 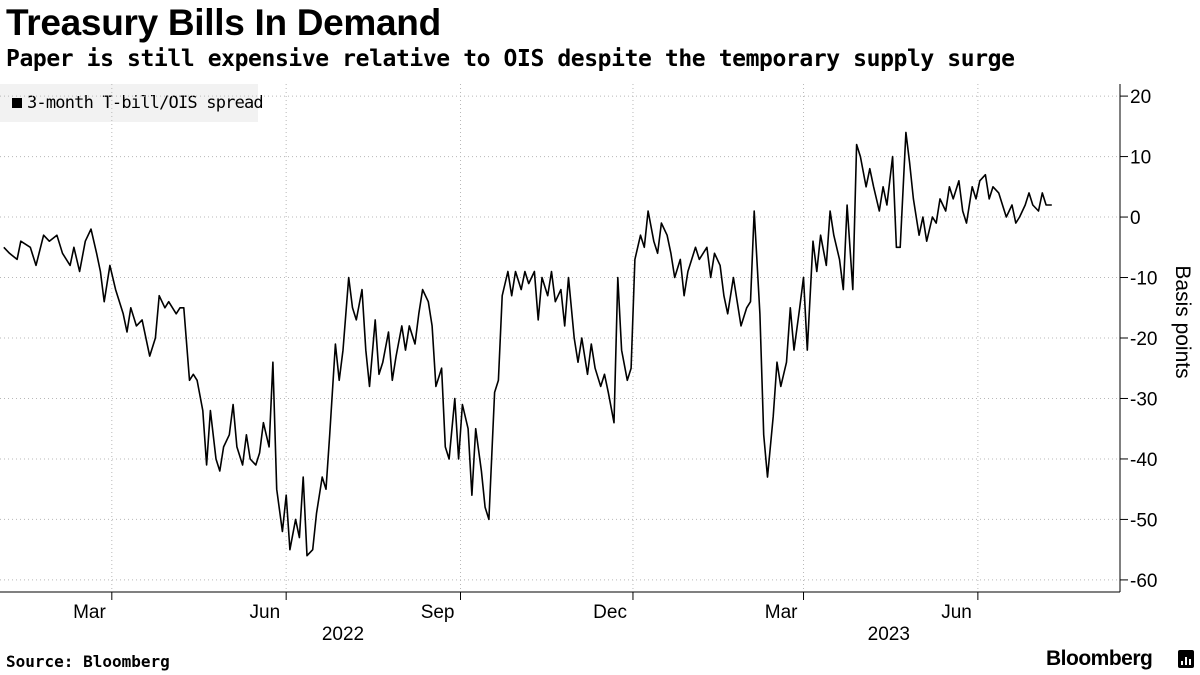 What do you see at coordinates (610, 612) in the screenshot?
I see `x-tick-label: Dec` at bounding box center [610, 612].